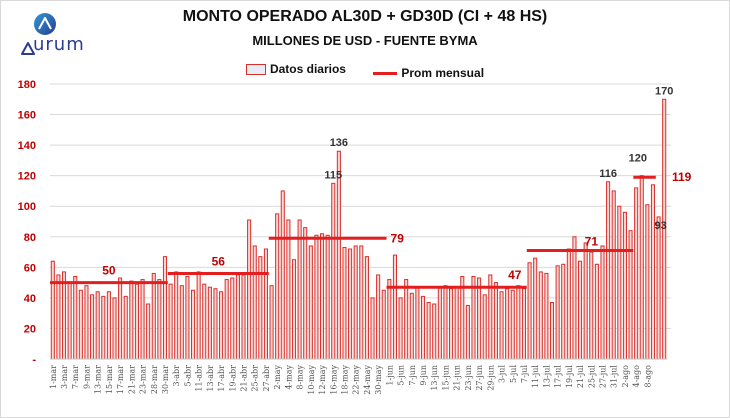 This screenshot has width=730, height=418. I want to click on x-tick-label: 19-abr, so click(232, 378).